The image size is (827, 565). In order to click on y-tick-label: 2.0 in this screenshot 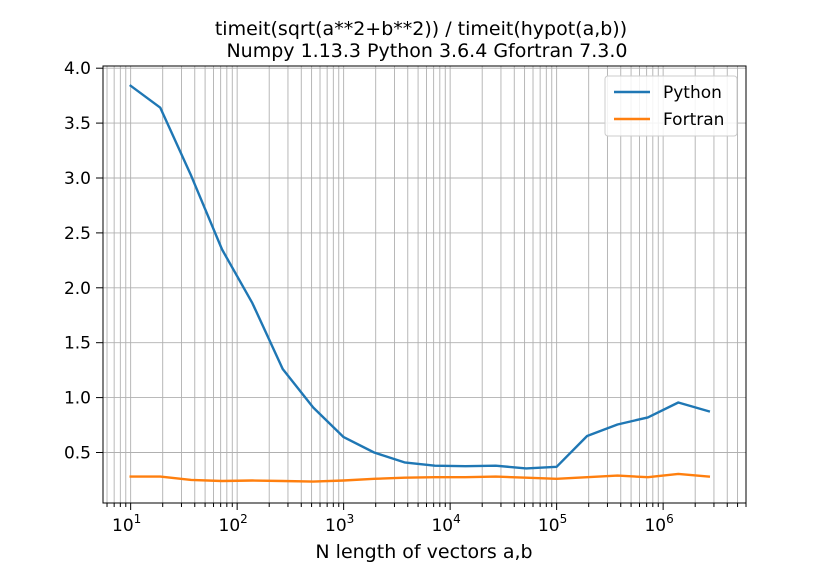, I will do `click(77, 289)`.